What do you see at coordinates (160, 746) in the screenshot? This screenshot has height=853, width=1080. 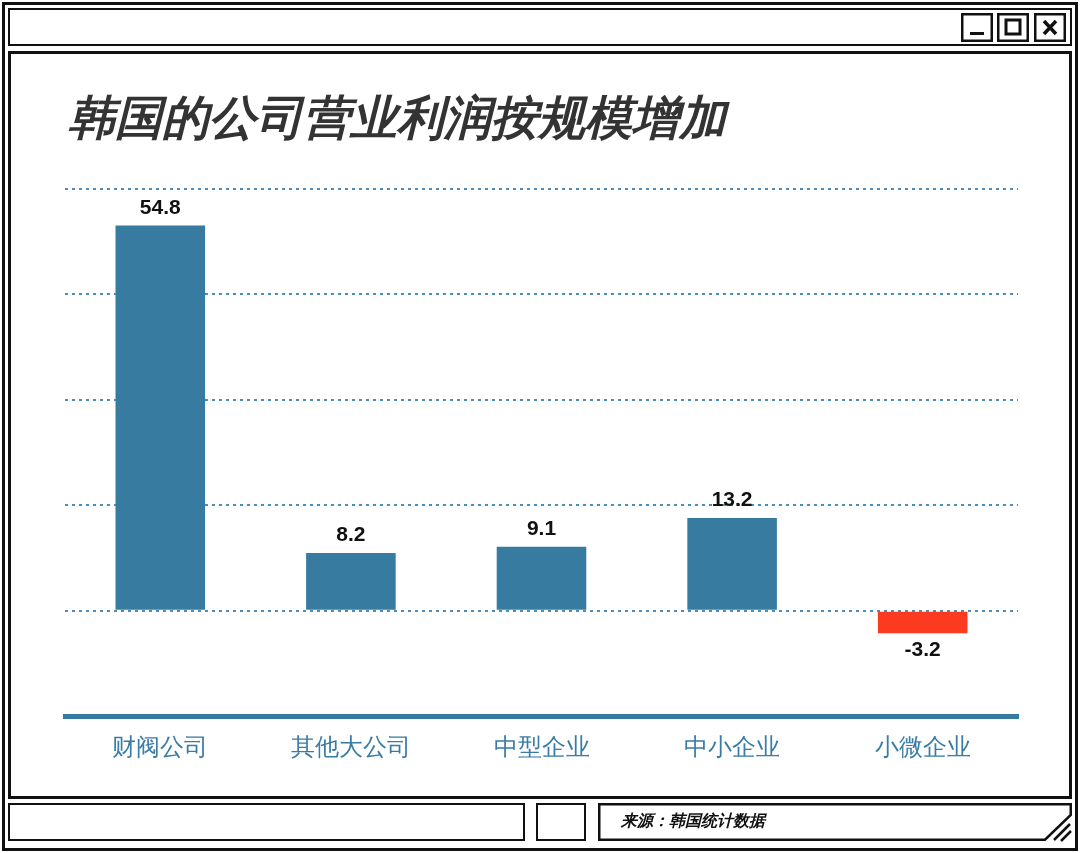 I see `x-tick-label: 财阀公司` at bounding box center [160, 746].